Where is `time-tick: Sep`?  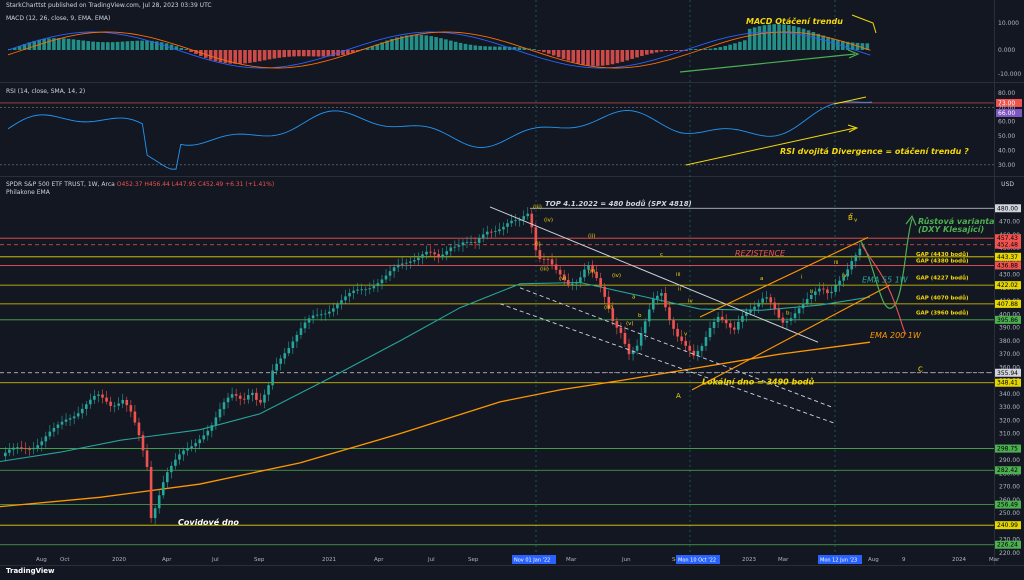 time-tick: Sep is located at coordinates (259, 560).